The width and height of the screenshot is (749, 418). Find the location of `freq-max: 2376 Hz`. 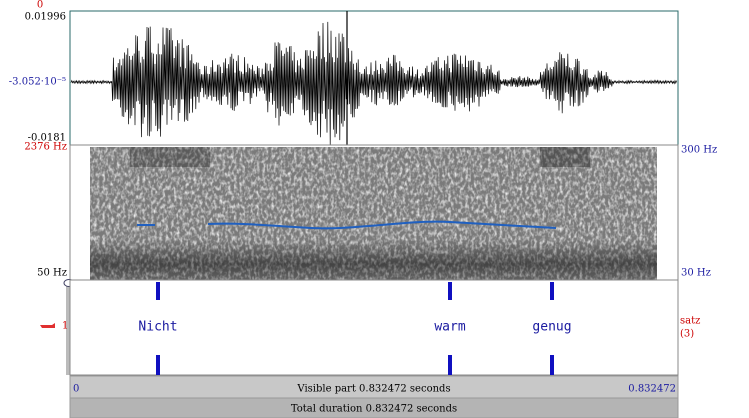

freq-max: 2376 Hz is located at coordinates (45, 147).